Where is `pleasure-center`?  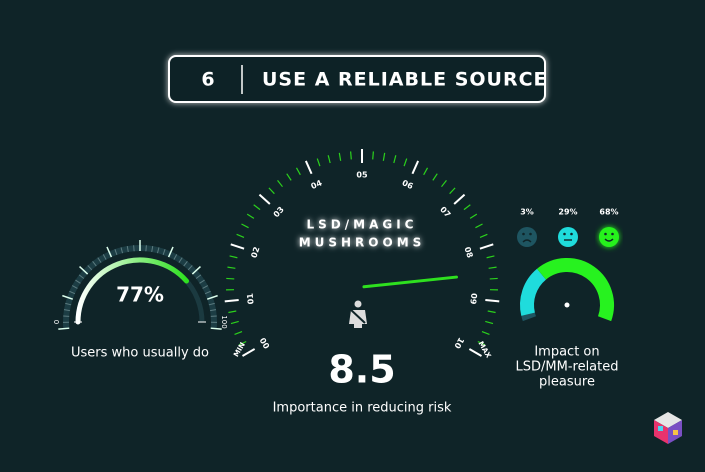
pleasure-center is located at coordinates (567, 305).